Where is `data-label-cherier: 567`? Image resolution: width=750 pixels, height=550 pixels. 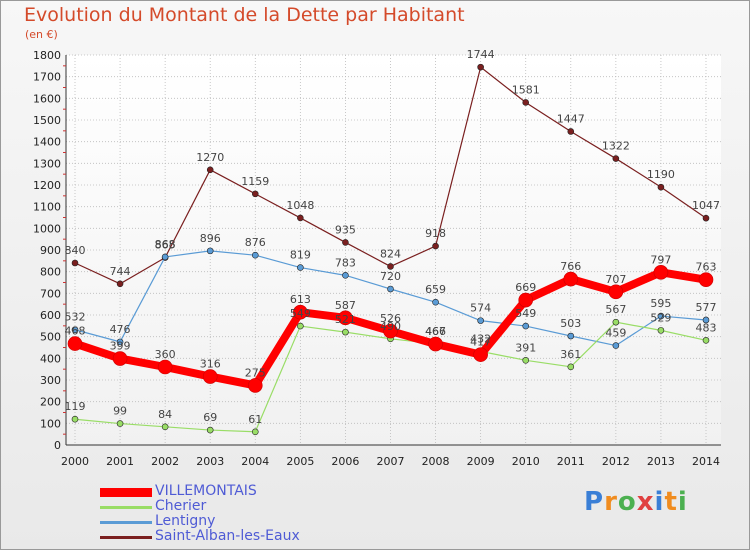 data-label-cherier: 567 is located at coordinates (615, 309).